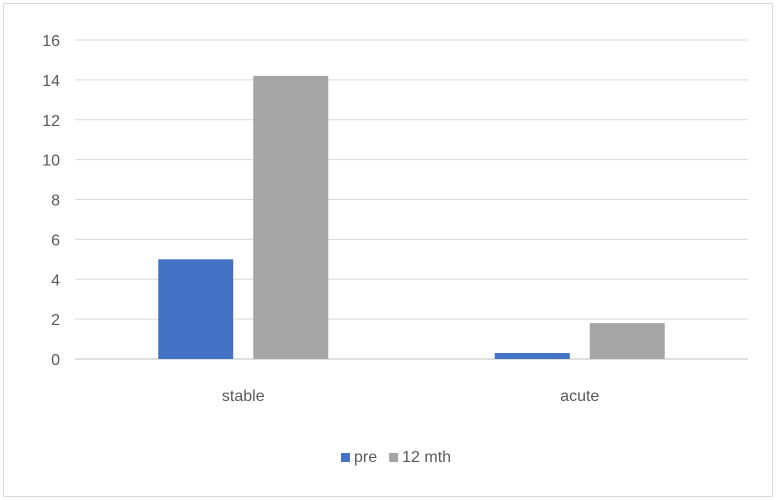  I want to click on y-tick-label: 14, so click(51, 81).